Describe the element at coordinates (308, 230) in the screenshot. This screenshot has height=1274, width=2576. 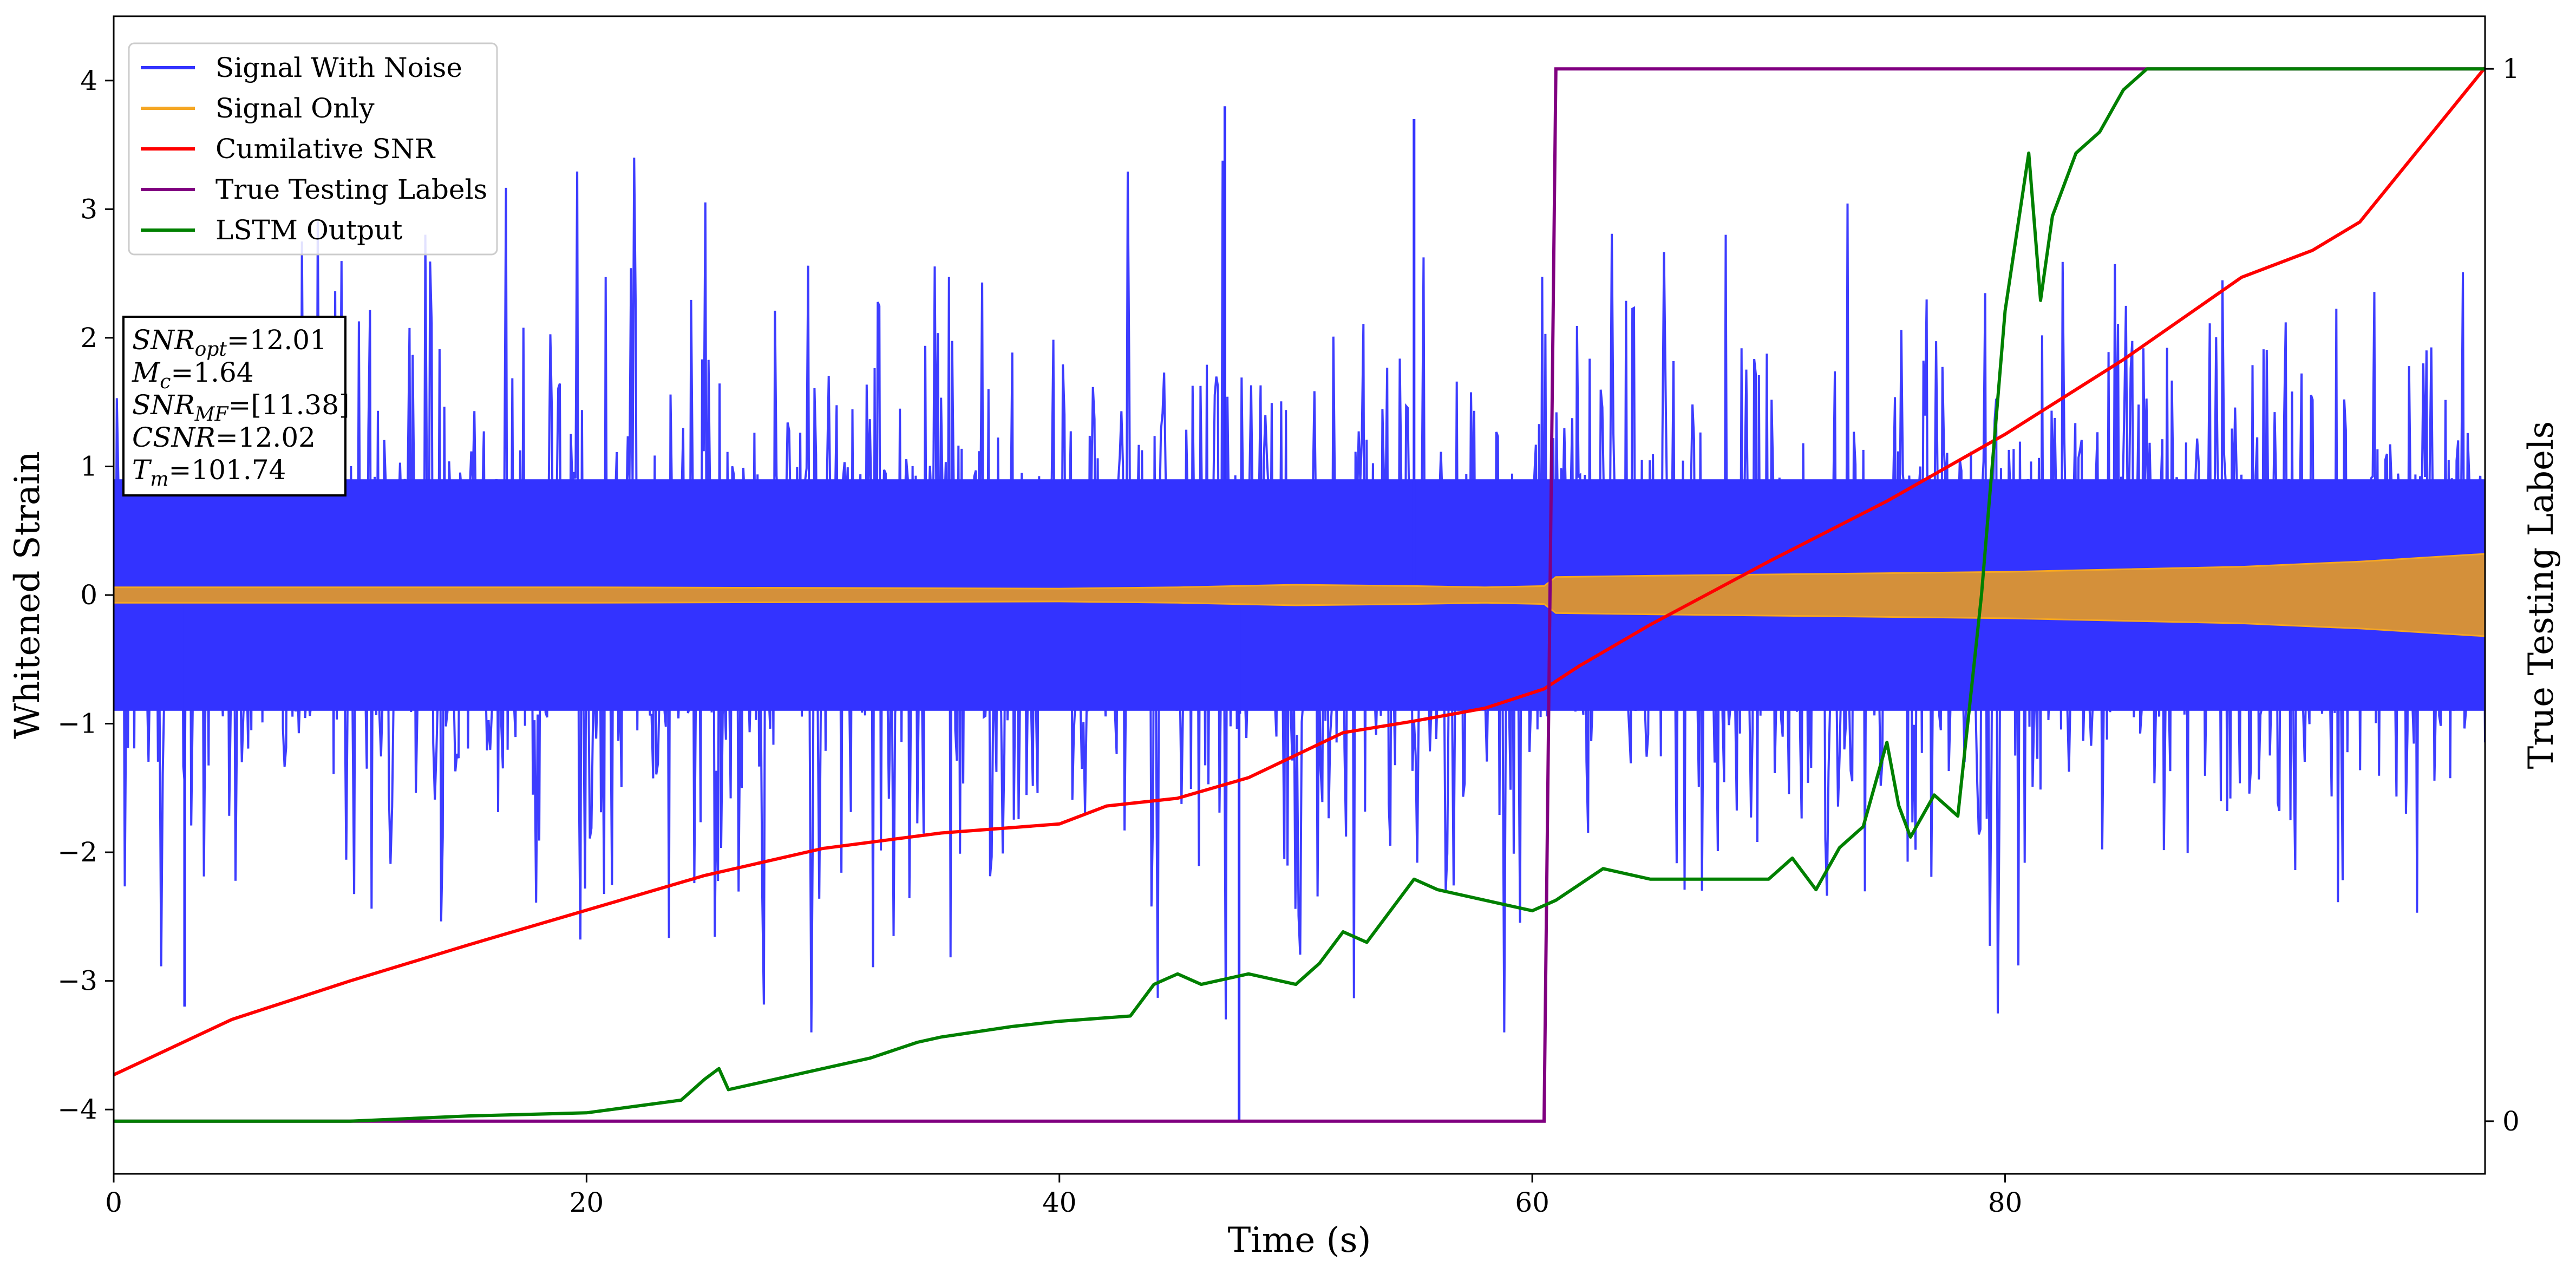
I see `legend-label: LSTM Output` at that location.